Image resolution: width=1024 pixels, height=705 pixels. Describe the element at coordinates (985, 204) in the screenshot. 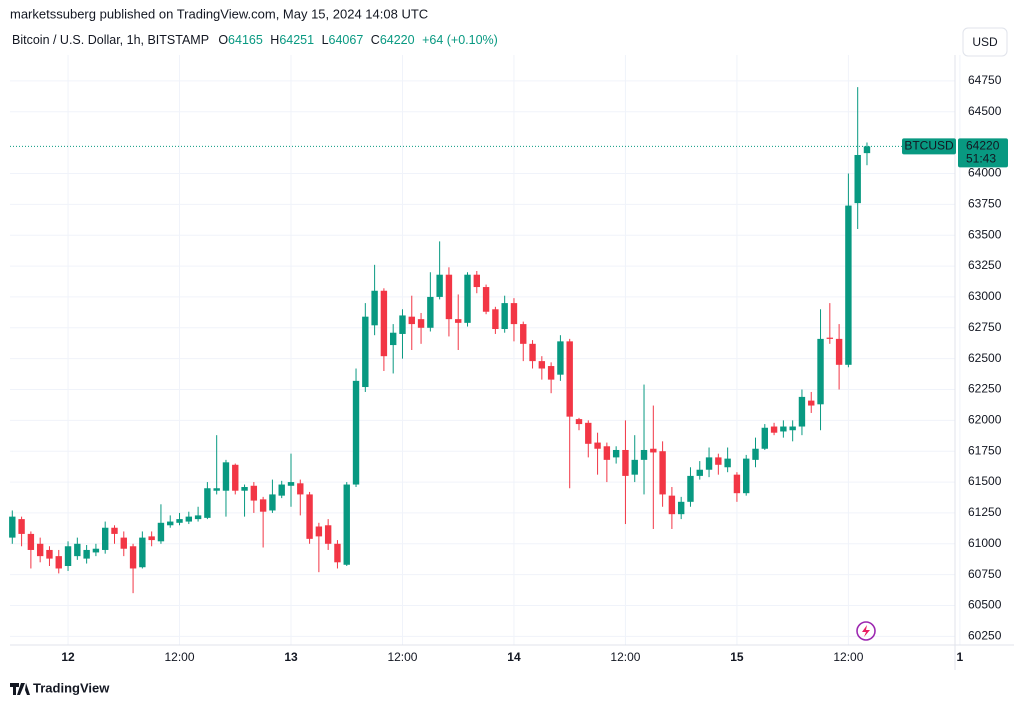

I see `y-tick-label: 63750` at that location.